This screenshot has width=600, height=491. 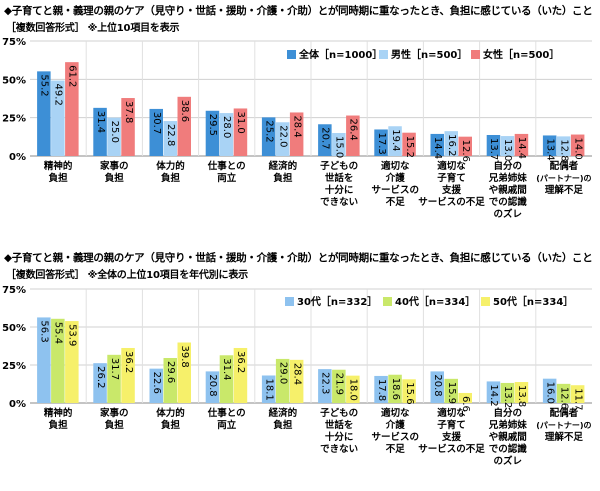 I want to click on chart-subtitle: ［複数回答形式］ ※上位10項目を表示, so click(x=93, y=28).